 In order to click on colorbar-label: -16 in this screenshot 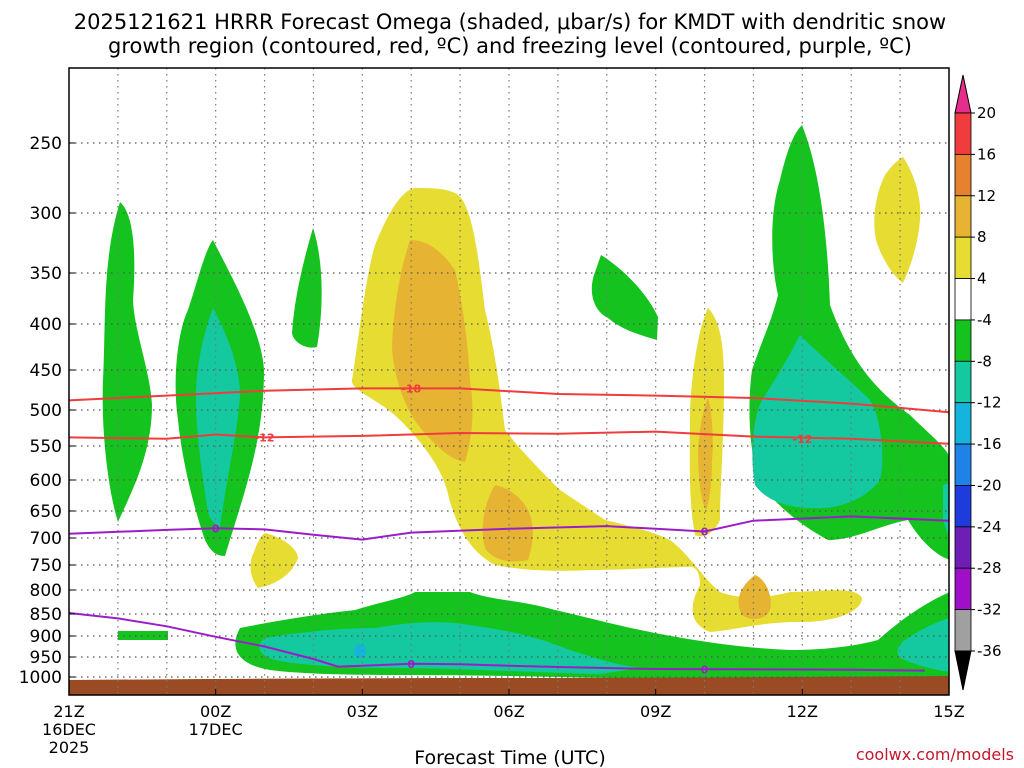, I will do `click(989, 444)`.